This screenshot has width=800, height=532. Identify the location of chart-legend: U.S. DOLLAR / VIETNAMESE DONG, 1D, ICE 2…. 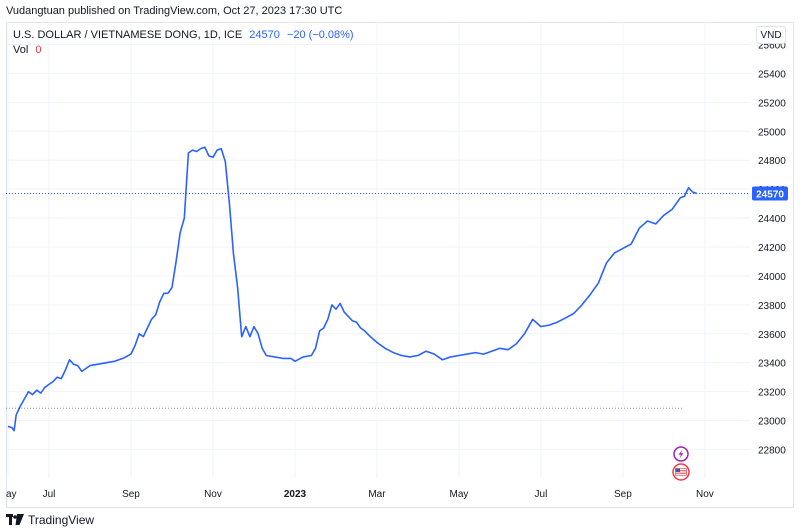
(183, 43).